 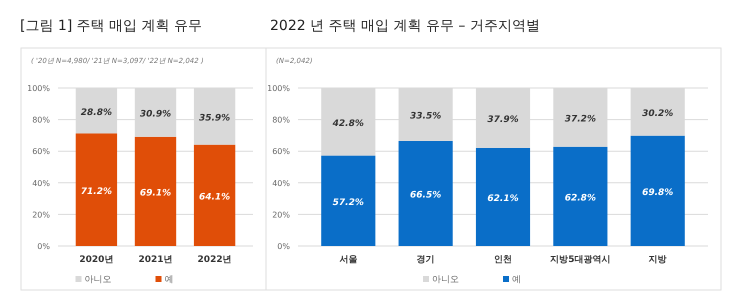 What do you see at coordinates (96, 260) in the screenshot?
I see `x-tick-label: 2020년` at bounding box center [96, 260].